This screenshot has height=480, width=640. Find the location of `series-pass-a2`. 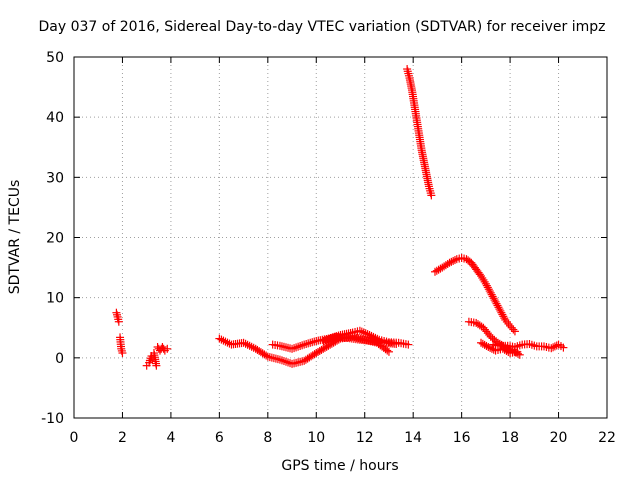

series-pass-a2 is located at coordinates (121, 345).